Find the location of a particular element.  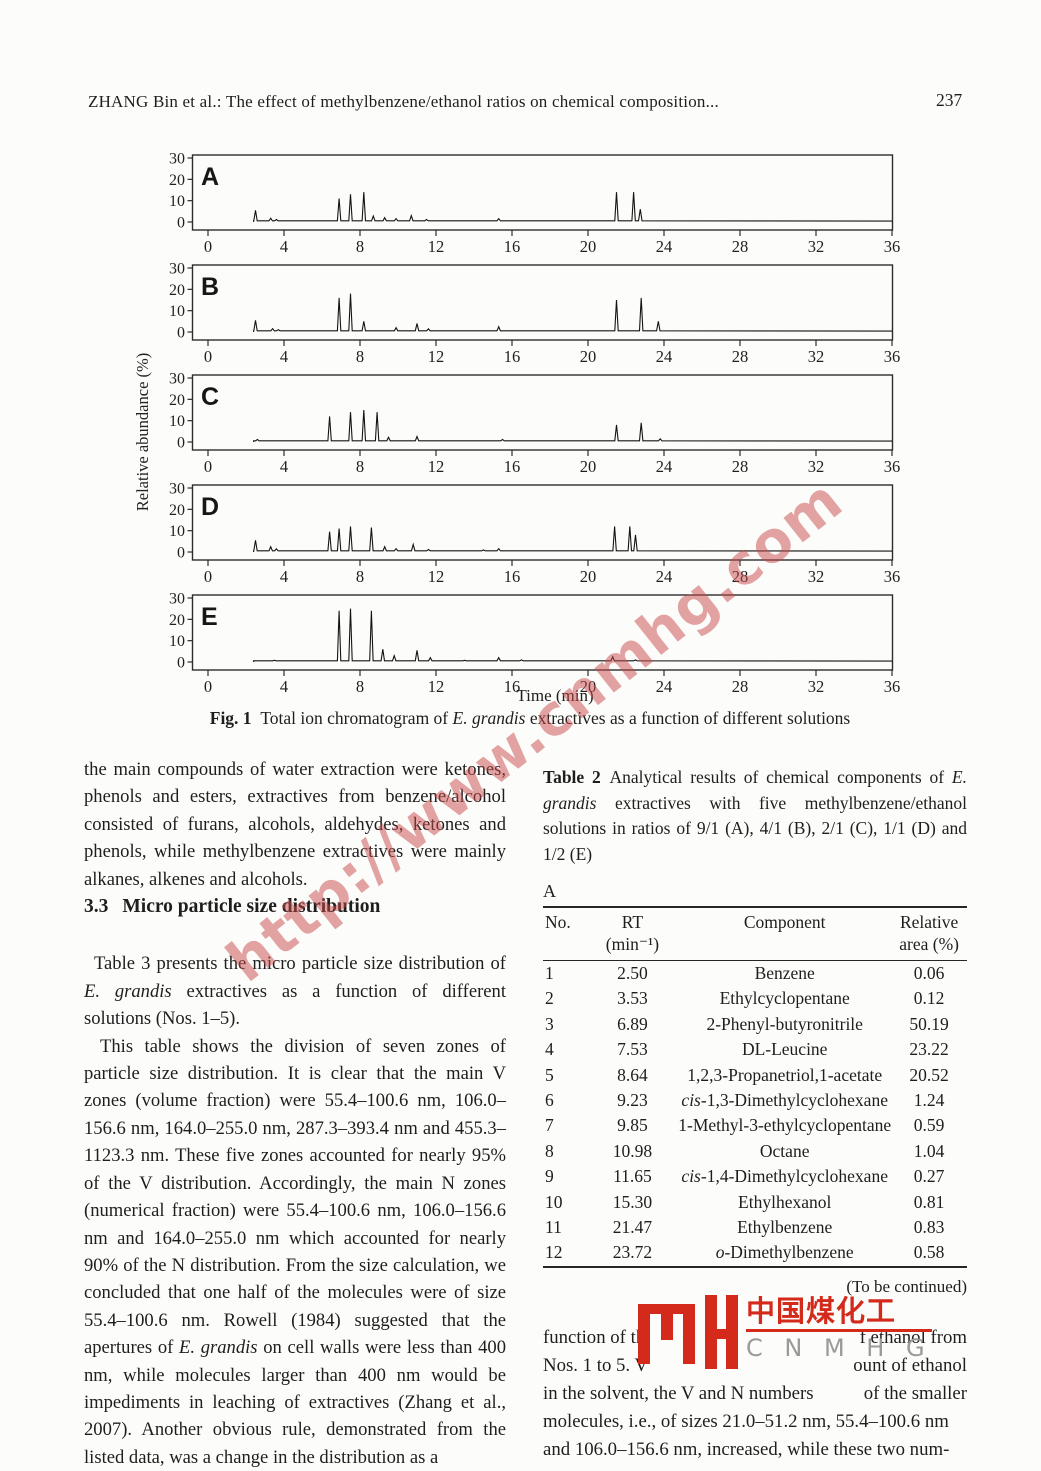

table-cell: 1 is located at coordinates (549, 973).